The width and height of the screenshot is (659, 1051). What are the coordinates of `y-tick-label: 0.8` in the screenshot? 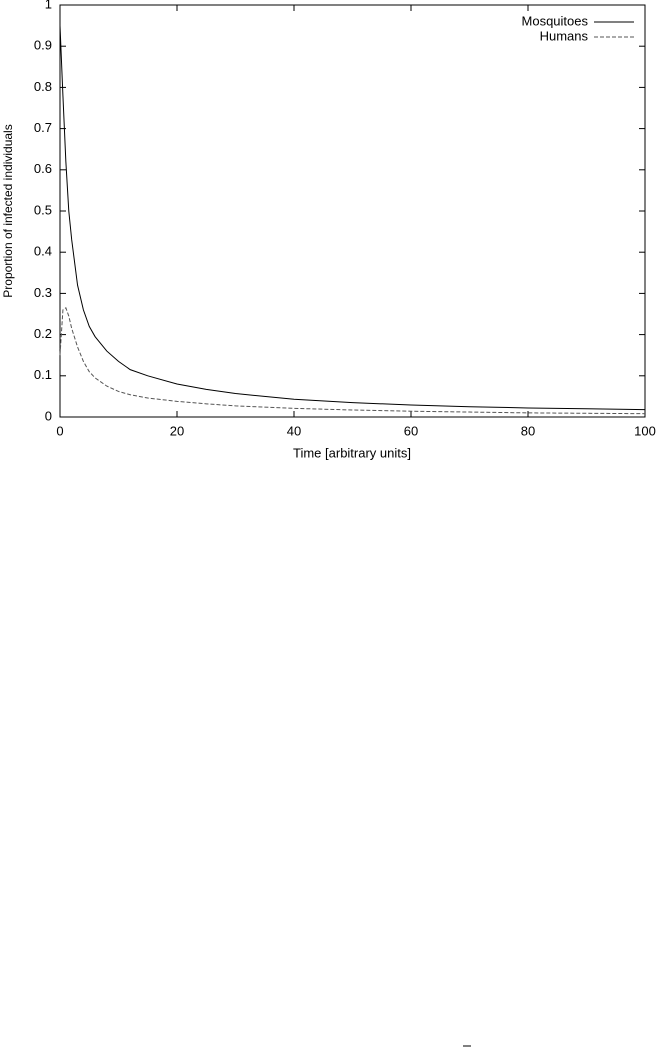 It's located at (43, 86).